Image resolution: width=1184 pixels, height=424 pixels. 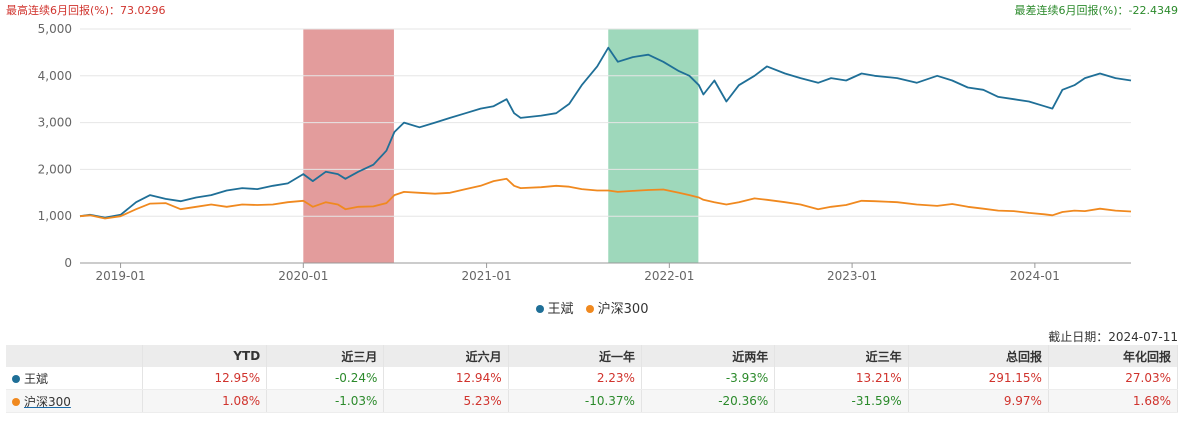 I want to click on header-ytd: YTD, so click(x=205, y=356).